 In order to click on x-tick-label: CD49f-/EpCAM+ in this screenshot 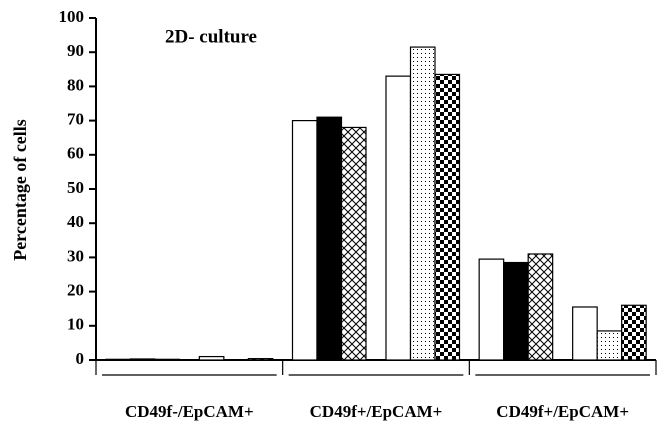, I will do `click(189, 411)`.